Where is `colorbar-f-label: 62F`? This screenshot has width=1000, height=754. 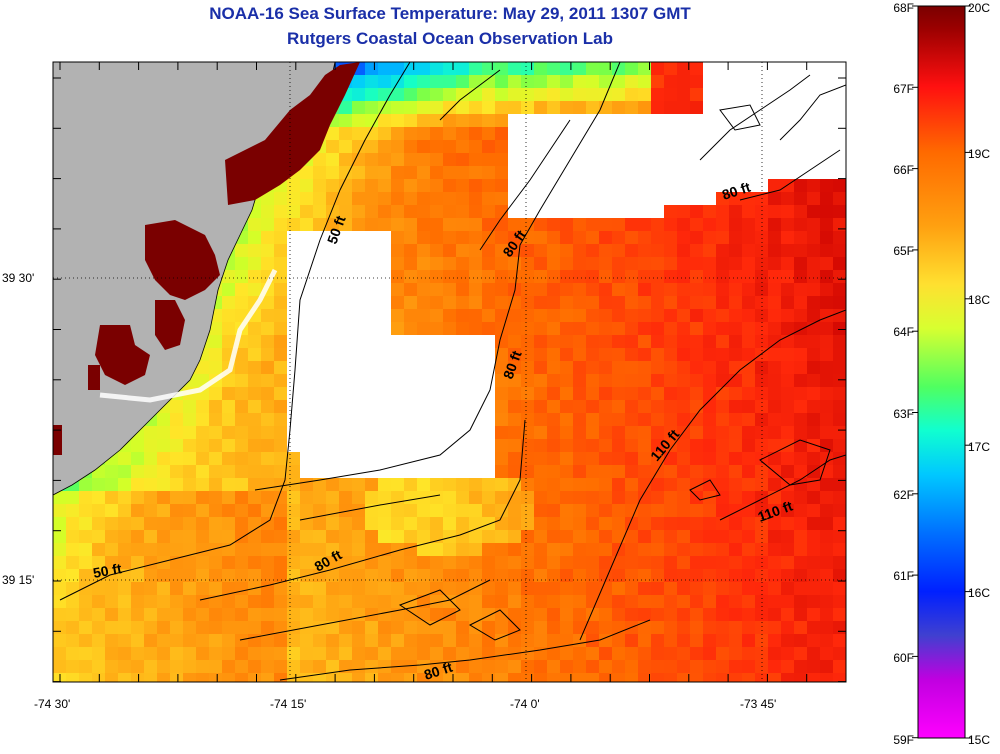
colorbar-f-label: 62F is located at coordinates (903, 495).